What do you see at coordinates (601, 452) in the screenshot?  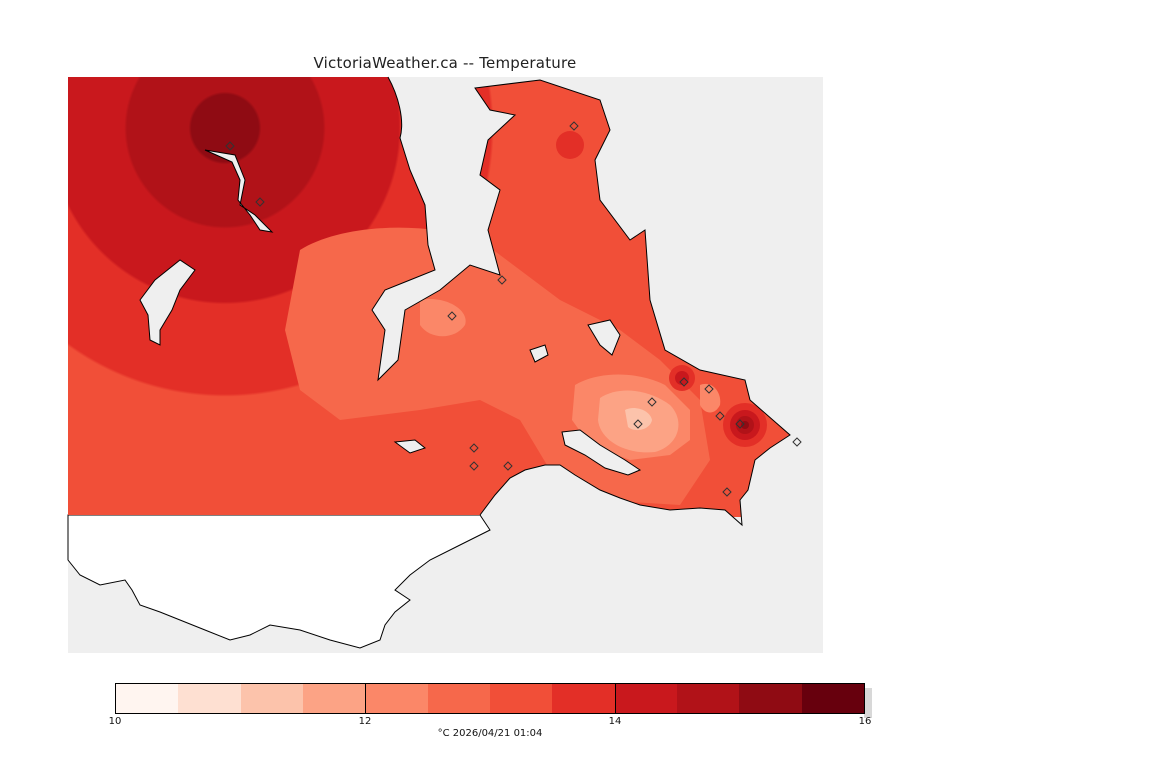 I see `harbour` at bounding box center [601, 452].